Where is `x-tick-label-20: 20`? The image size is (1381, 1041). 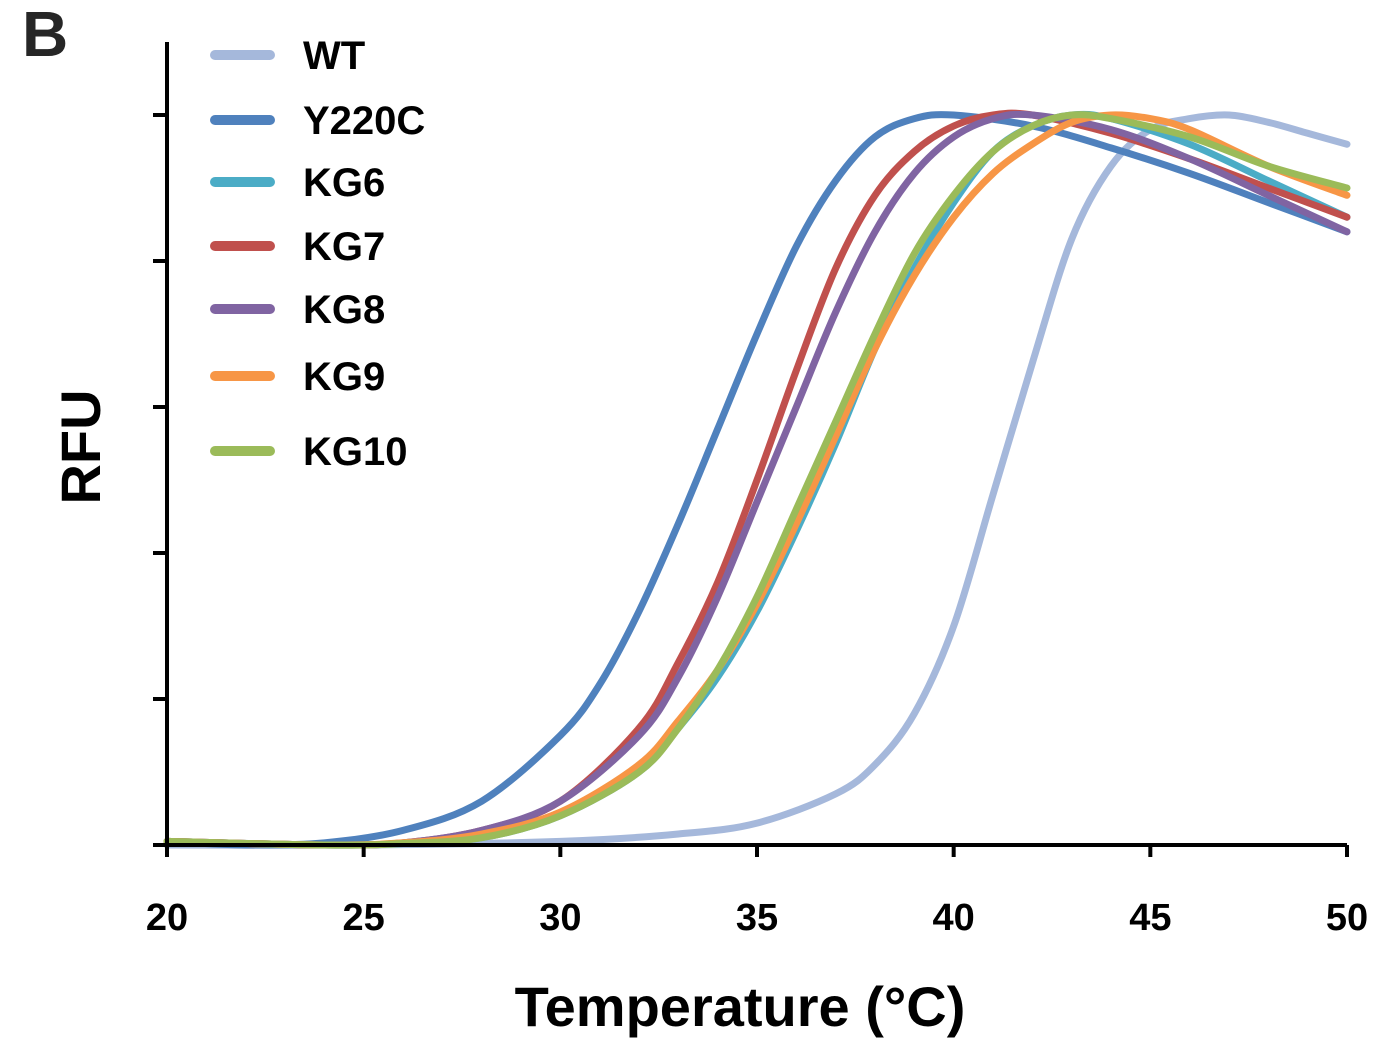 x-tick-label-20: 20 is located at coordinates (167, 918).